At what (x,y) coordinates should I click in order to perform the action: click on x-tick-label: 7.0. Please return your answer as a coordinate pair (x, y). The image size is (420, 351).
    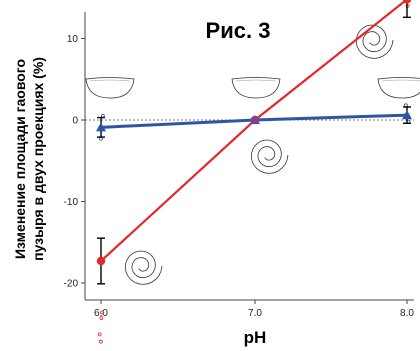
    Looking at the image, I should click on (255, 313).